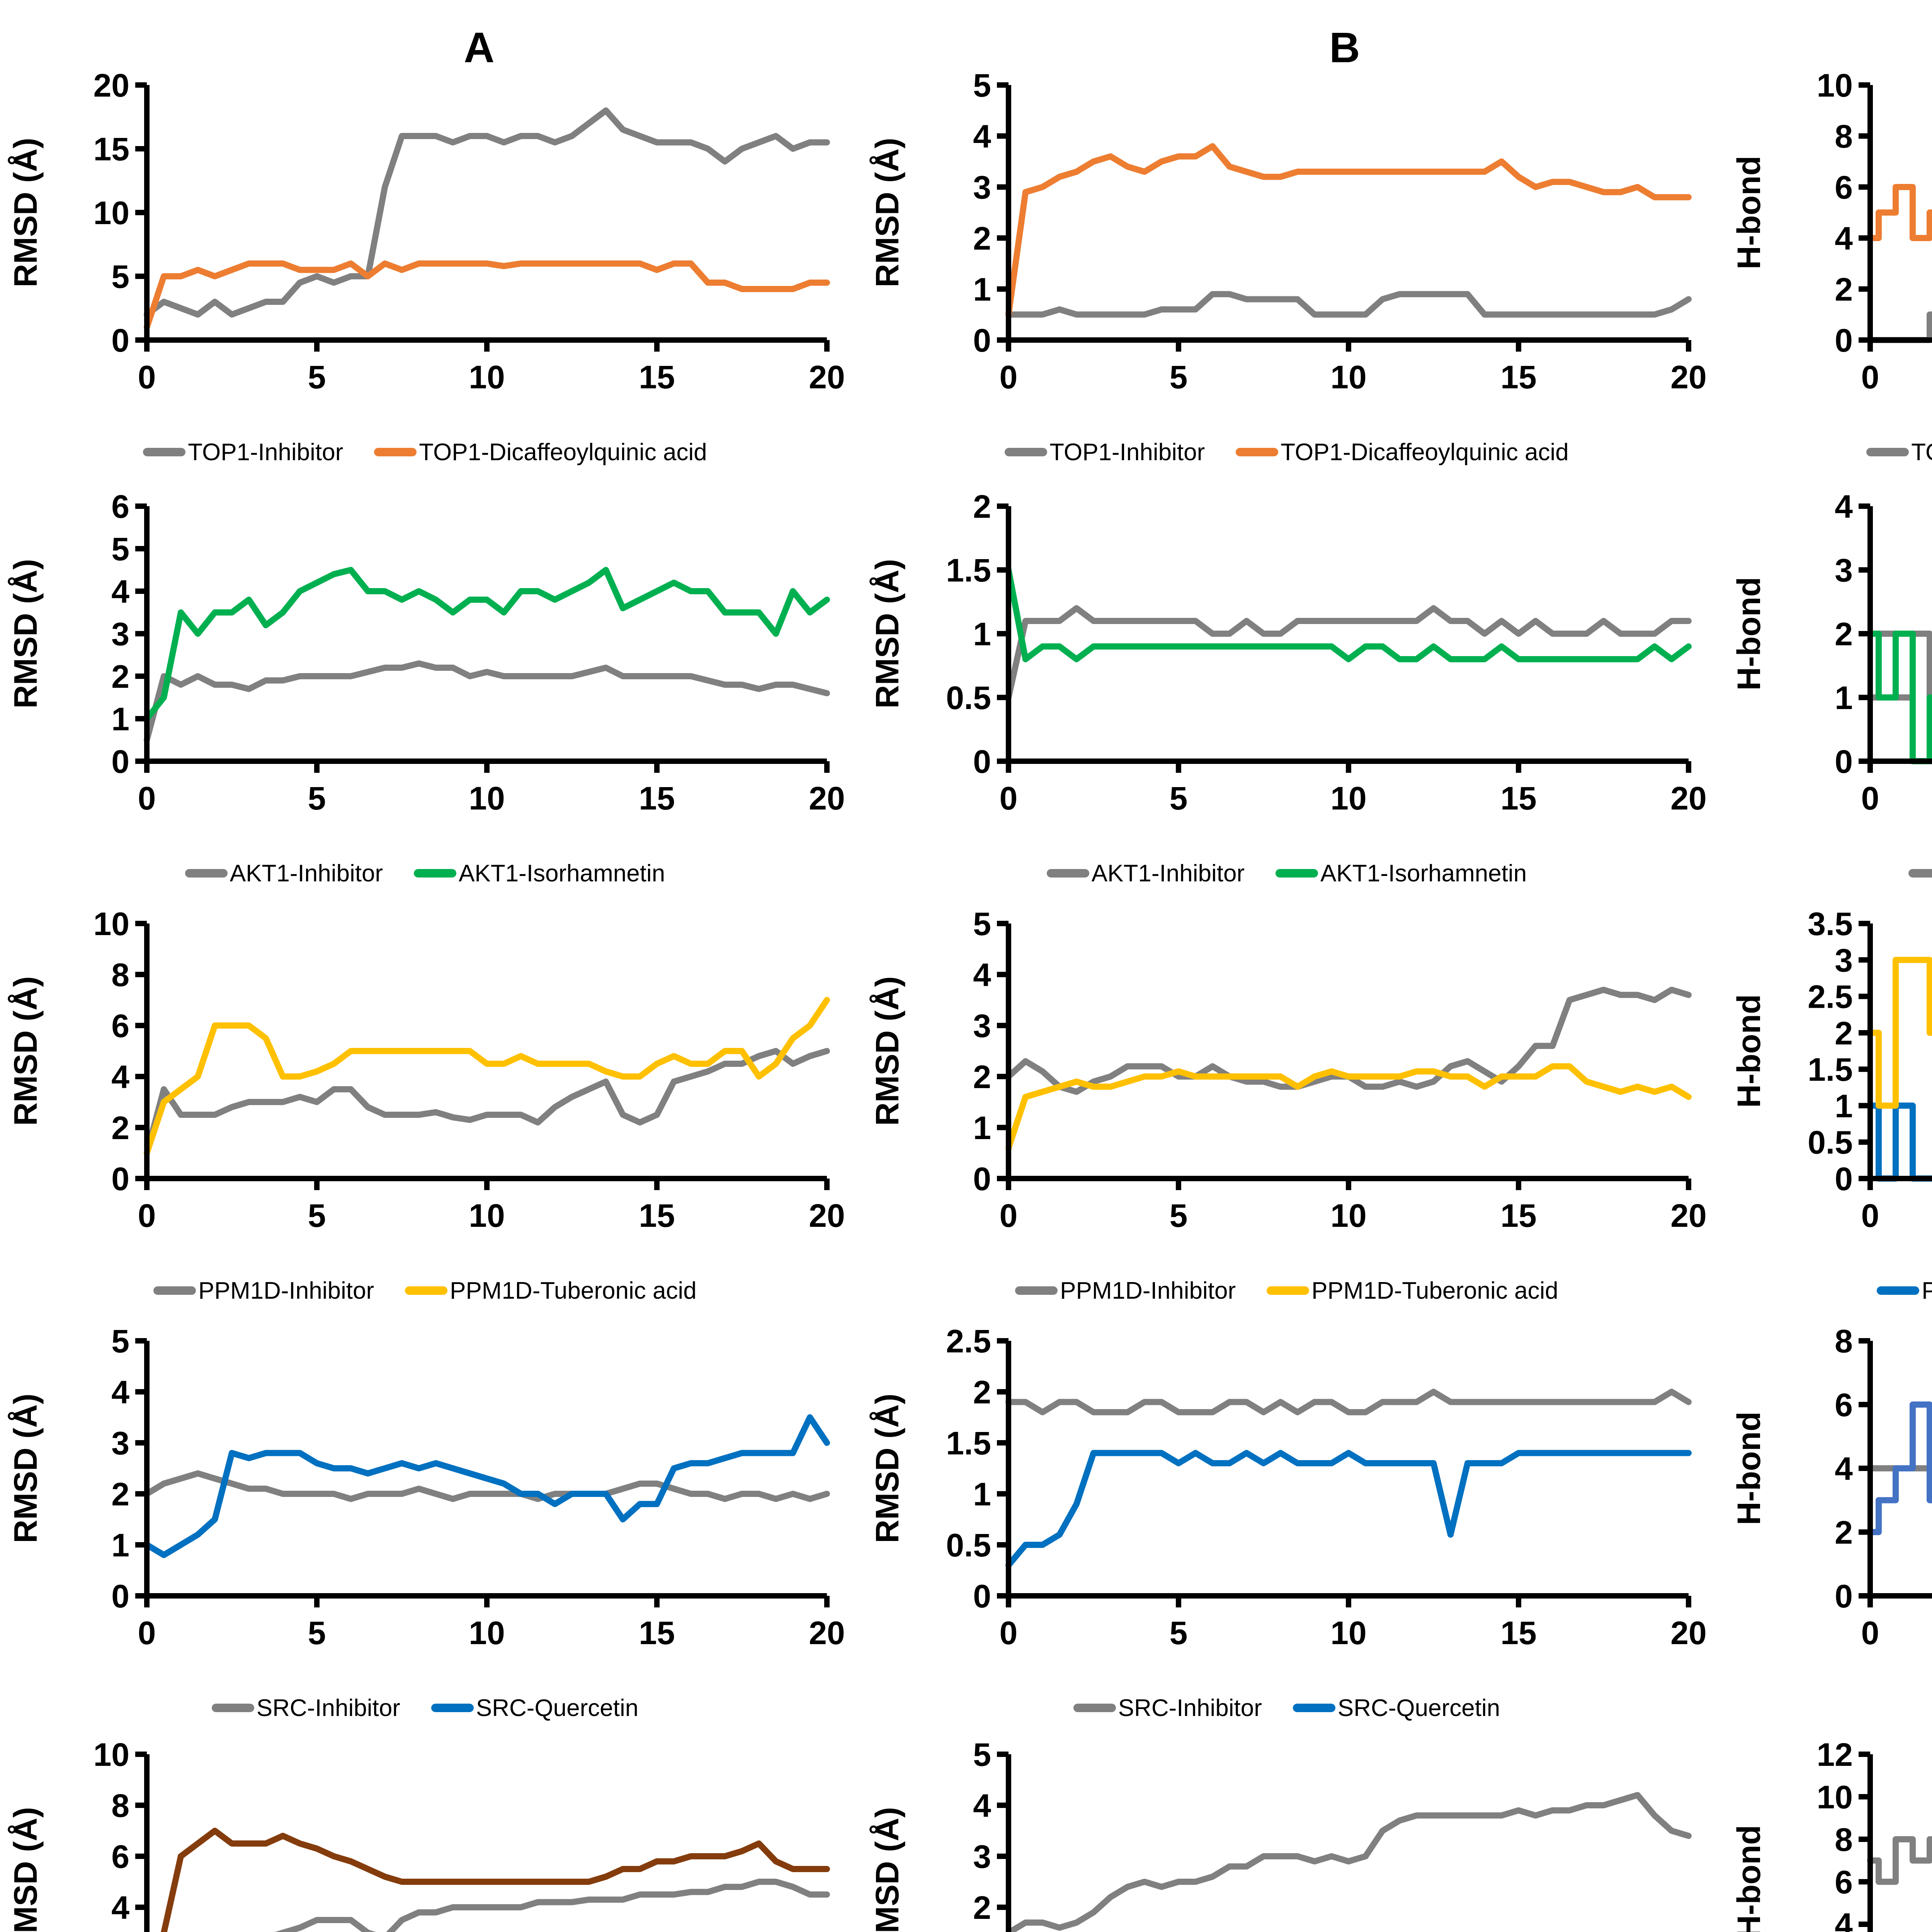  What do you see at coordinates (1831, 231) in the screenshot?
I see `chart-svg: 024681005101520Time (ns)H-bond` at bounding box center [1831, 231].